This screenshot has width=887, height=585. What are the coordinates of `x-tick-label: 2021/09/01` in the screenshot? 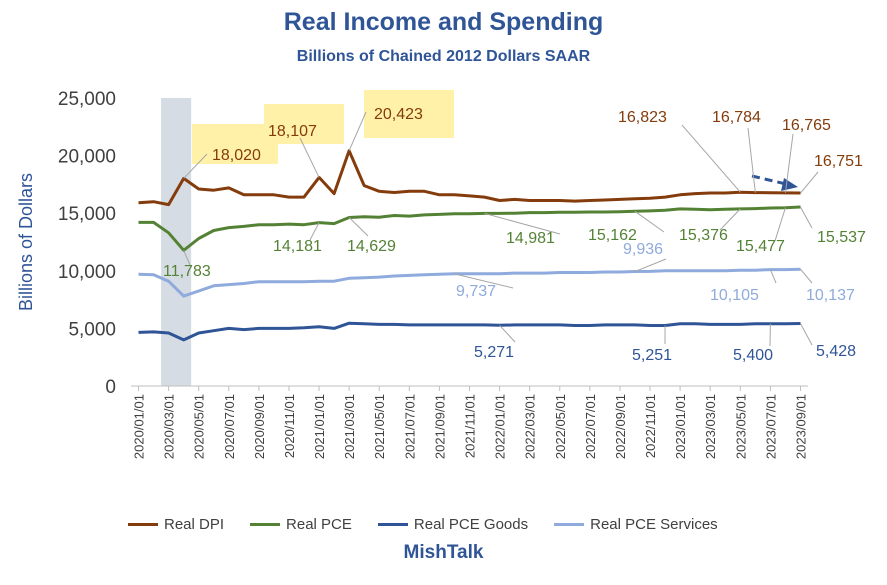 It's located at (439, 426).